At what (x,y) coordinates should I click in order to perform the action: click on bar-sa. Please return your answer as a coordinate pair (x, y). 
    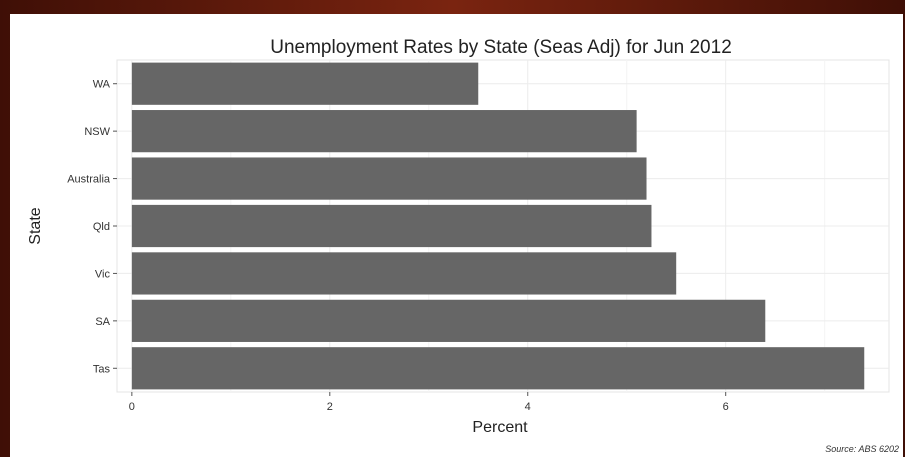
    Looking at the image, I should click on (448, 320).